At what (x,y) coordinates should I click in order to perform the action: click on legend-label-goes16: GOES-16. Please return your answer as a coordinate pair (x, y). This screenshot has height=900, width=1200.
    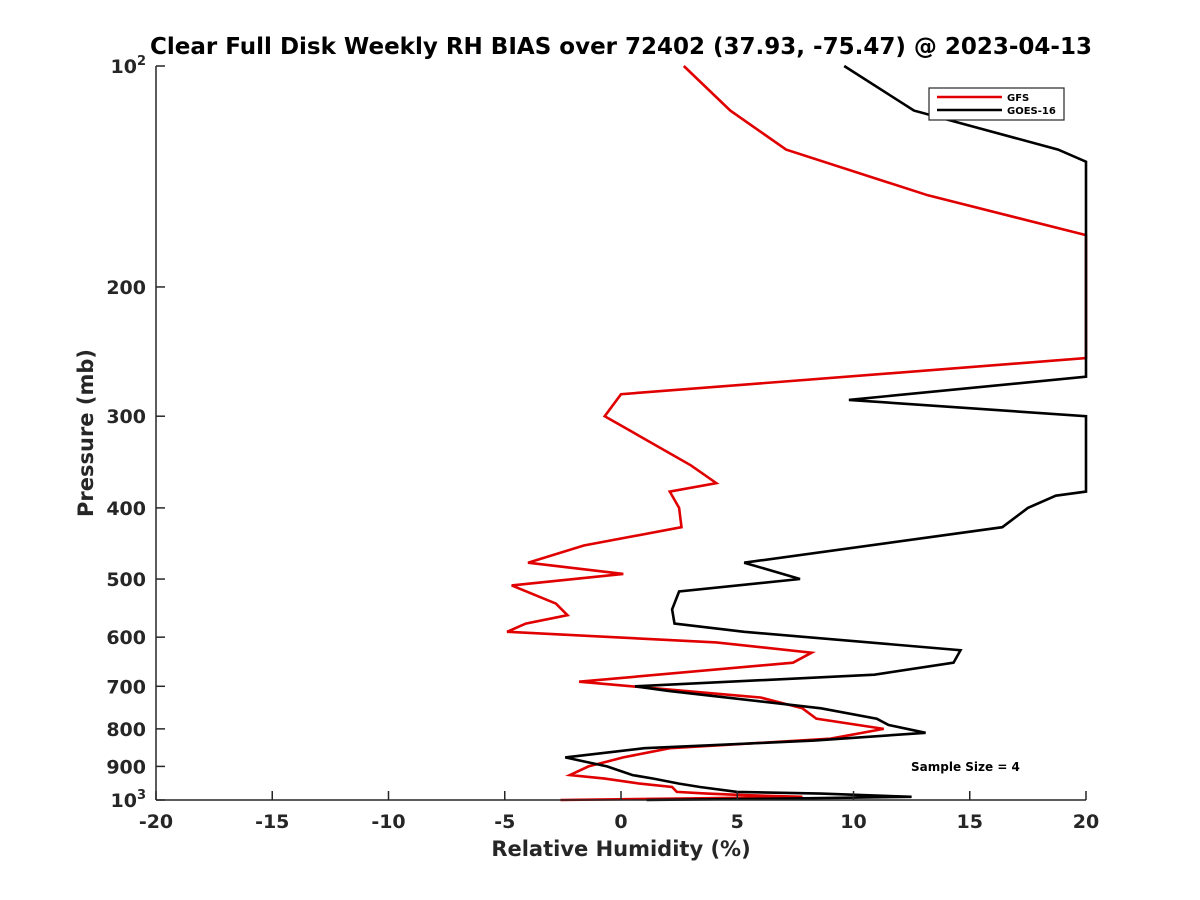
    Looking at the image, I should click on (1031, 111).